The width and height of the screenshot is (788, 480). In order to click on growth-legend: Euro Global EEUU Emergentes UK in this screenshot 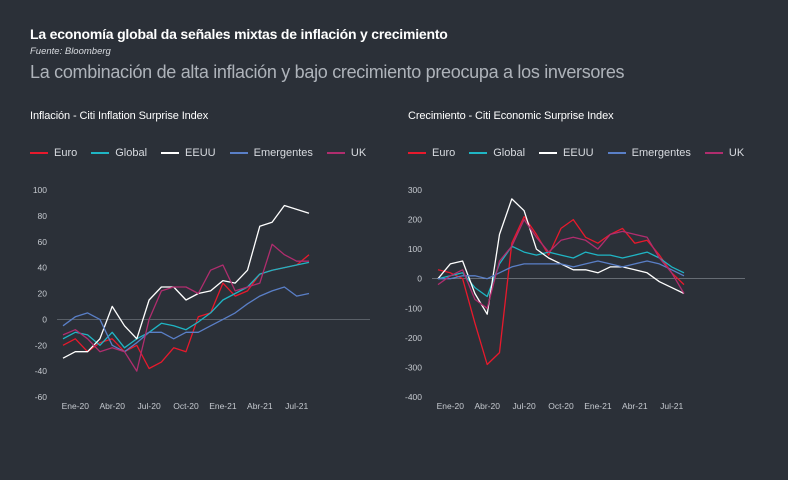, I will do `click(583, 153)`.